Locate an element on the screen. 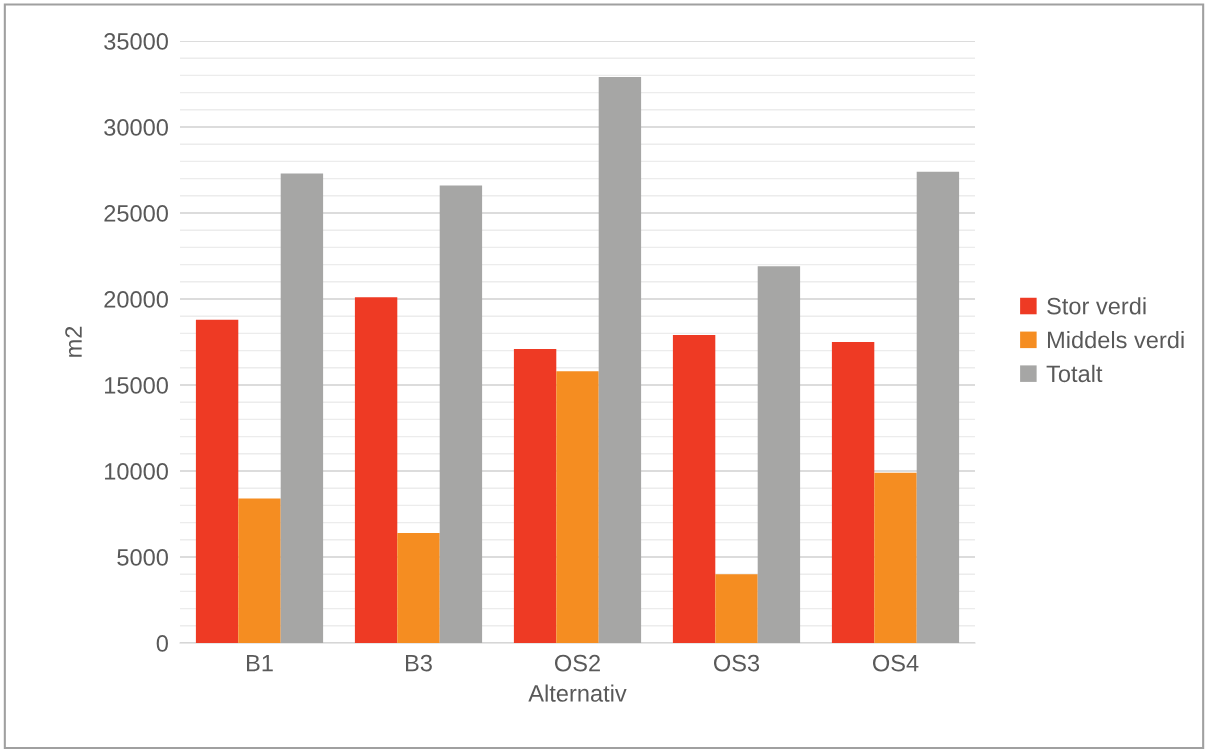  x-tick-label: B3 is located at coordinates (419, 663).